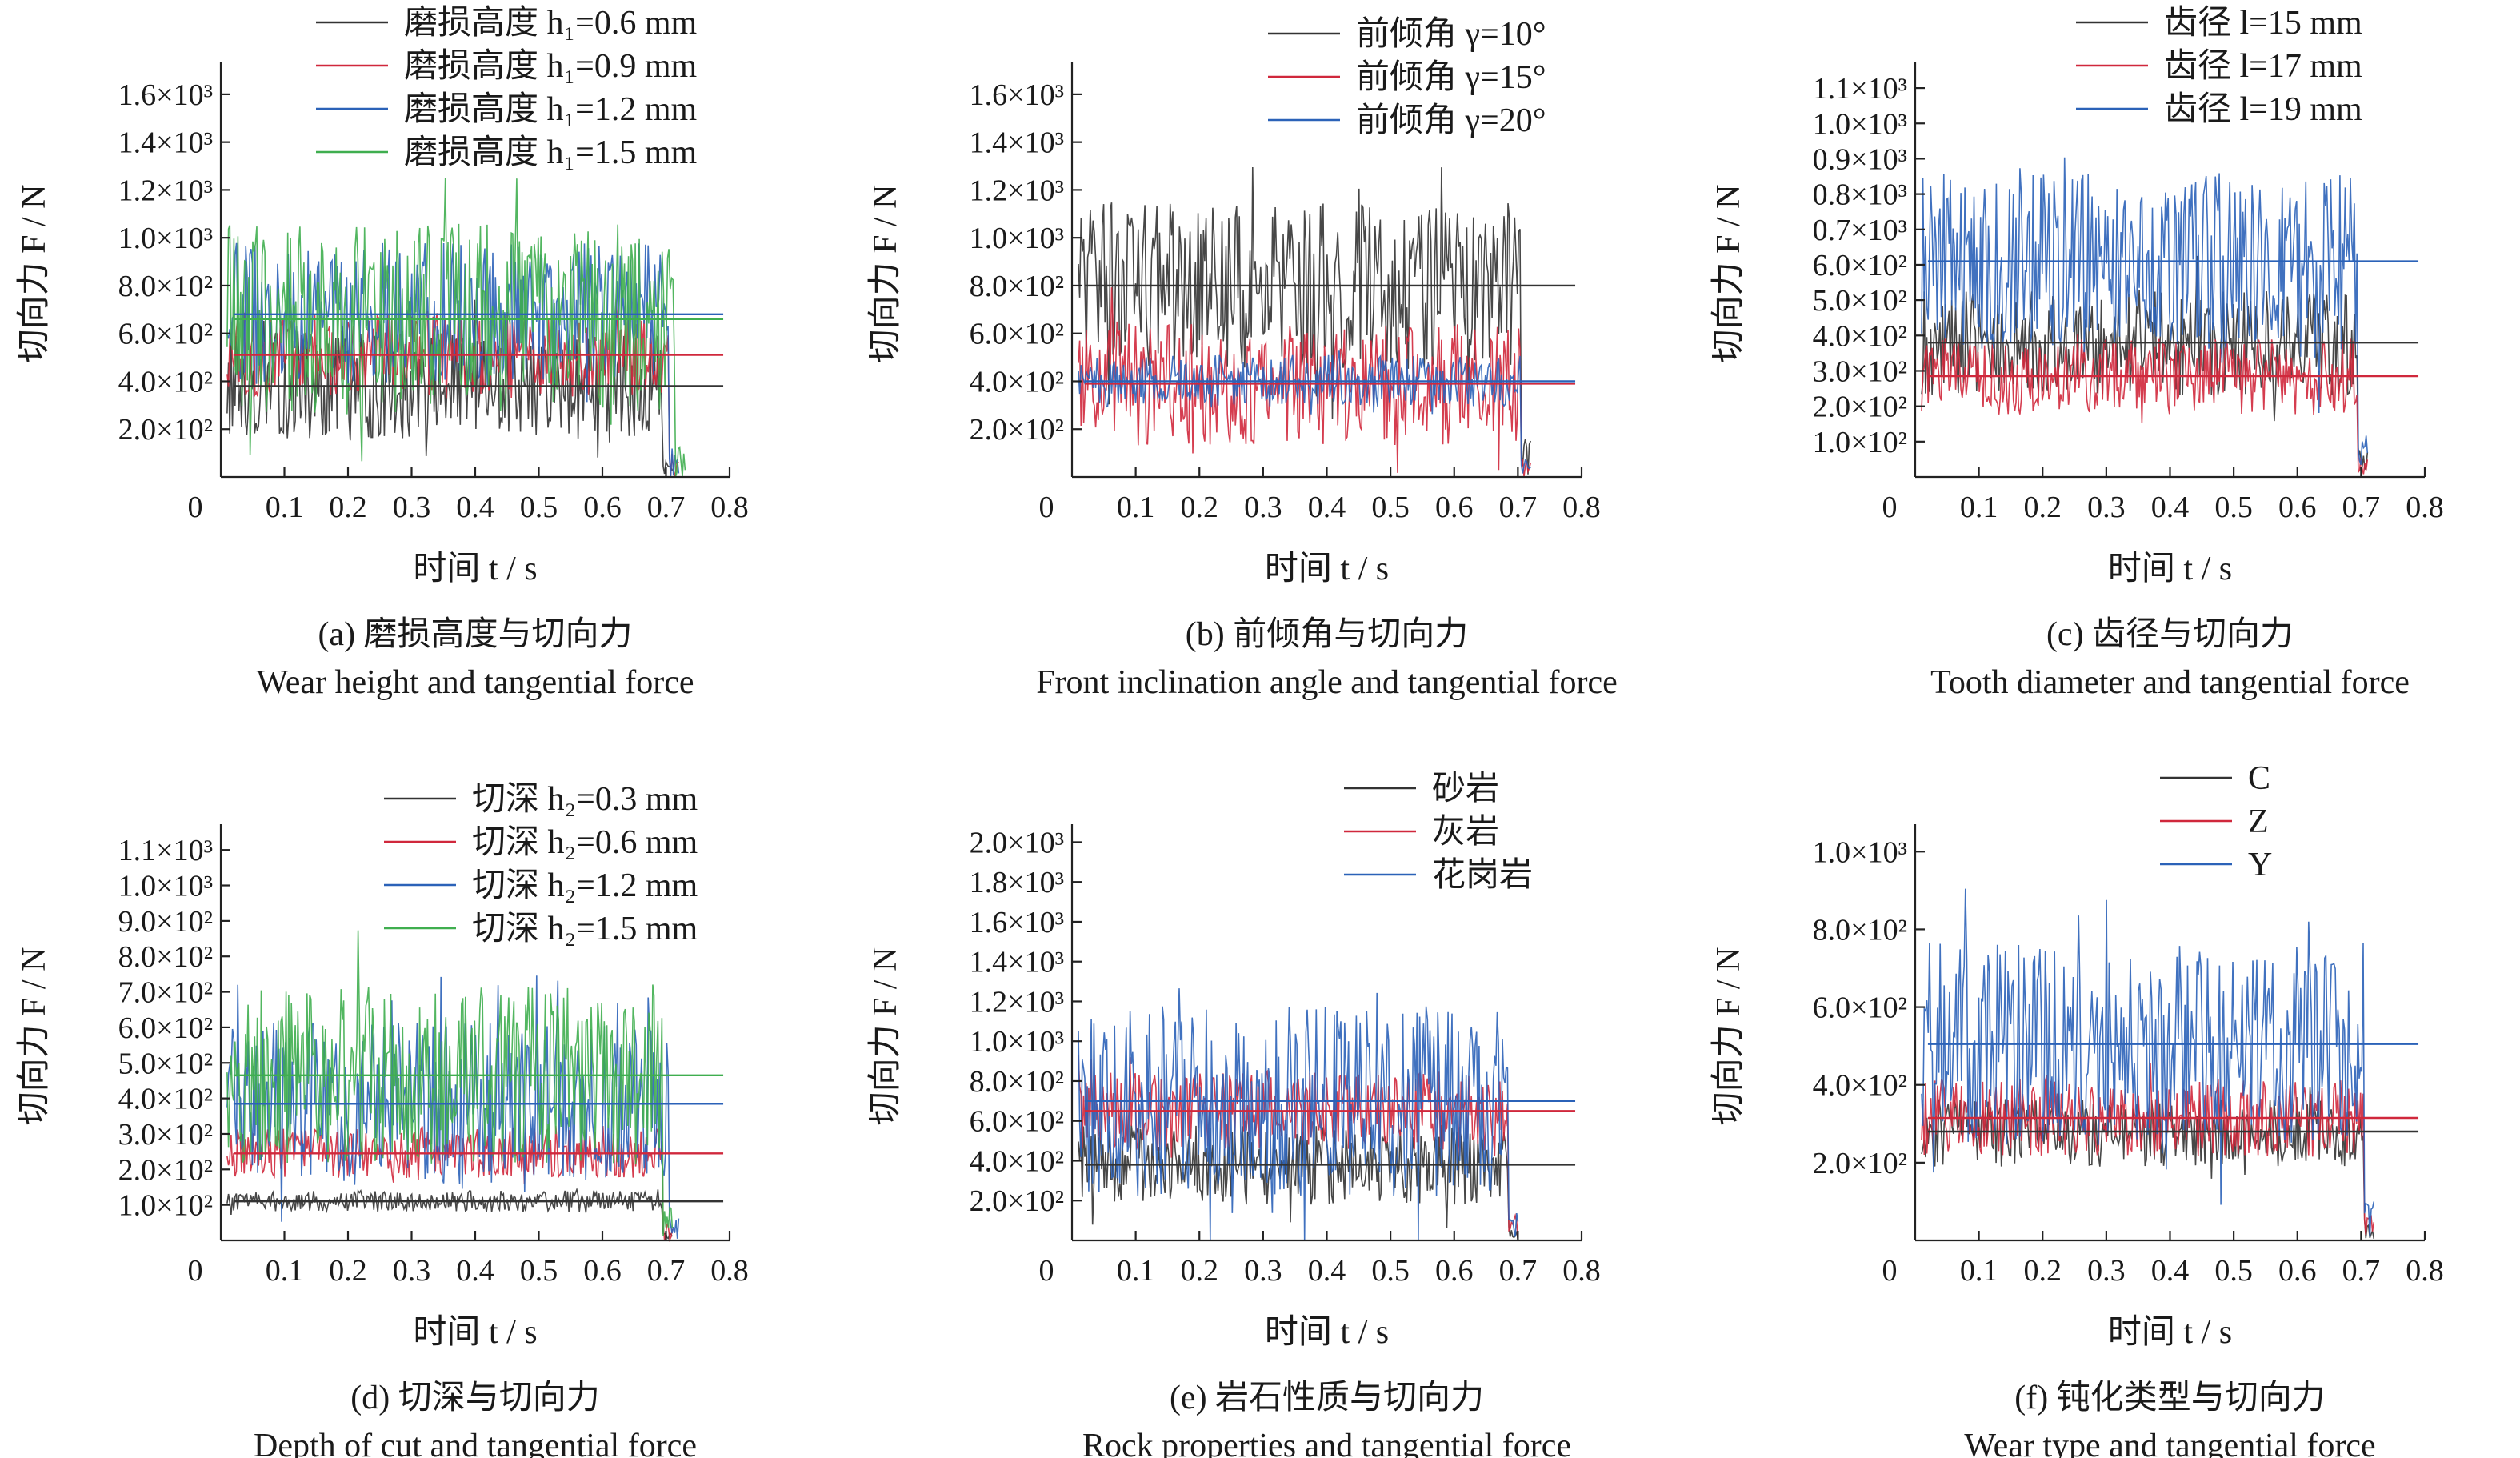  I want to click on chart-c-y-tick-label: 2.0×10², so click(1860, 407).